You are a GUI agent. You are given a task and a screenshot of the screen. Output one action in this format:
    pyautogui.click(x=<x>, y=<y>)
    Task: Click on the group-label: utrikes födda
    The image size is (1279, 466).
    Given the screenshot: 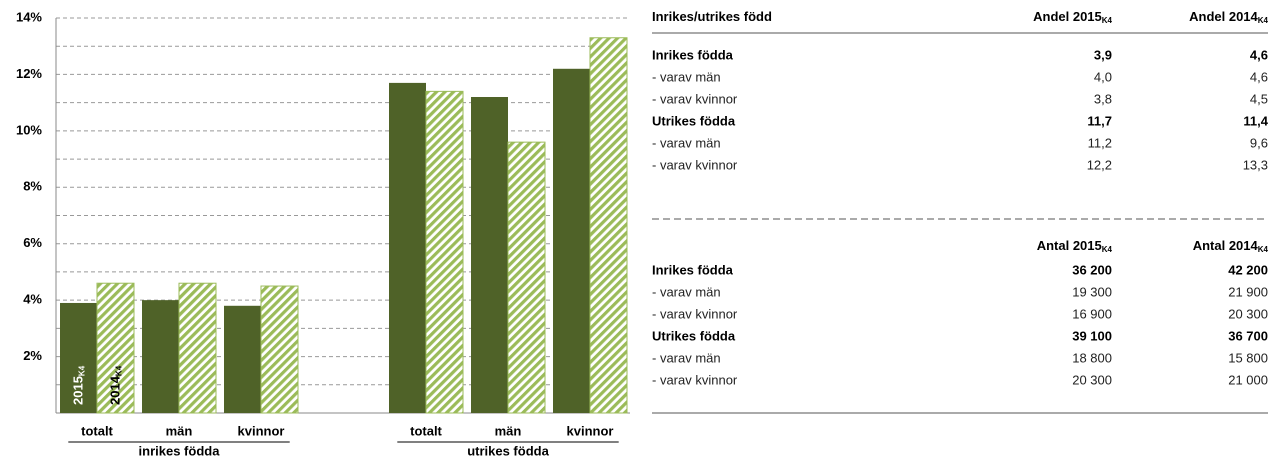 What is the action you would take?
    pyautogui.click(x=508, y=450)
    